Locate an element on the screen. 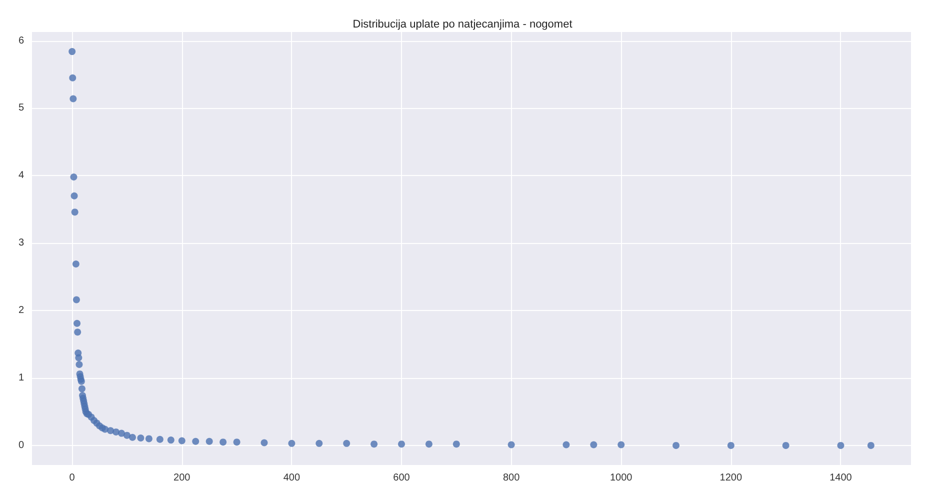 The width and height of the screenshot is (925, 493). x-tick-label: 400 is located at coordinates (291, 478).